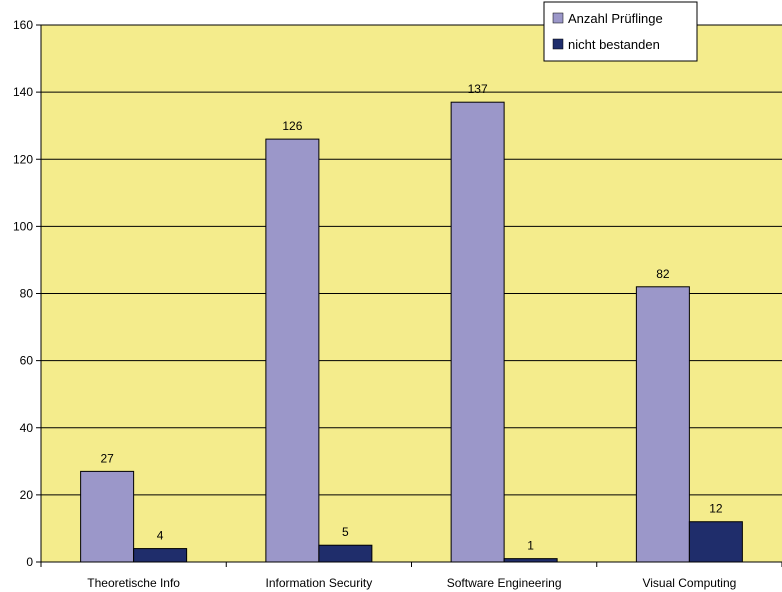 The image size is (782, 592). I want to click on y-axis-ticks: 0 20 40 60 80 100 120 140 160, so click(27, 293).